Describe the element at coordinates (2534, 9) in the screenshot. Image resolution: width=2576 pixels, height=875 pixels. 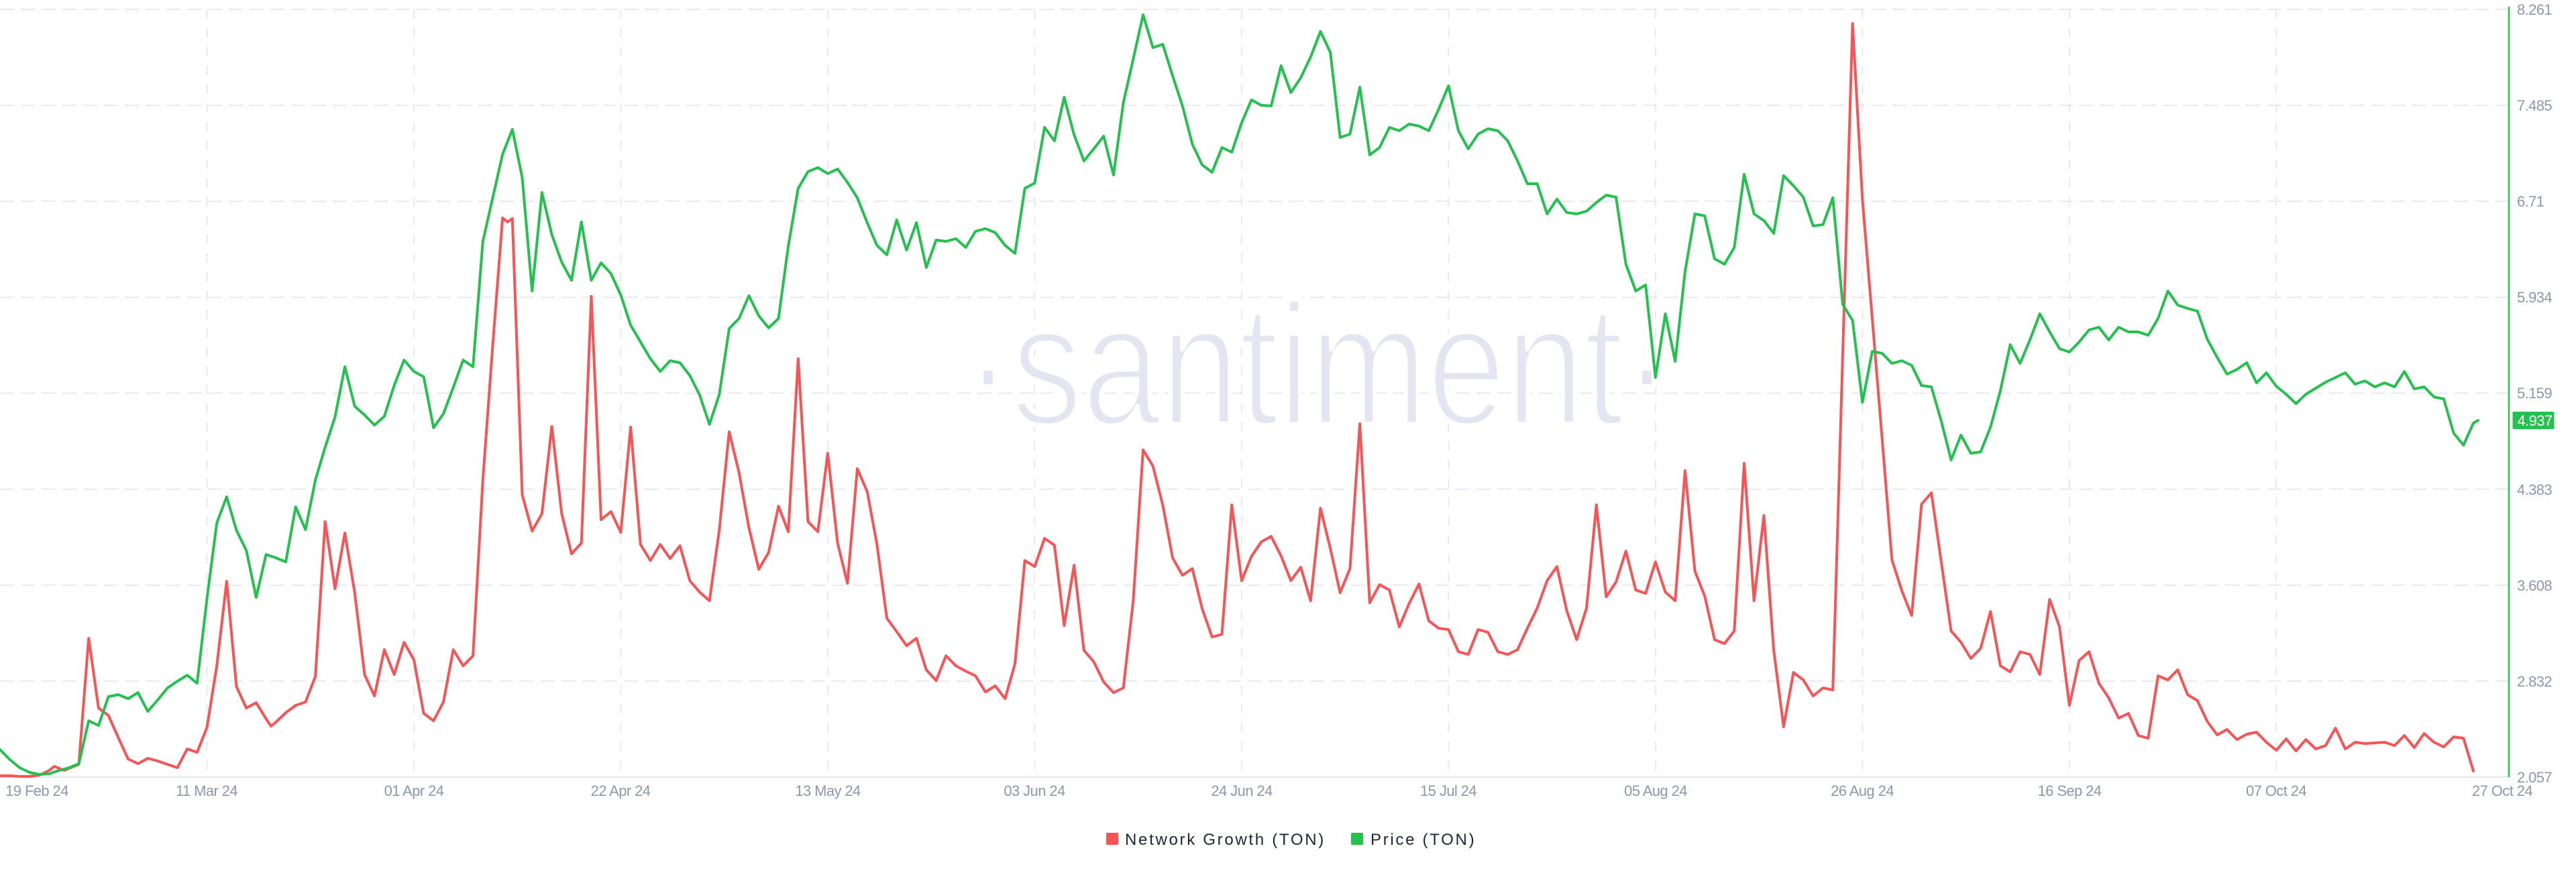
I see `svg-text: 8.261` at that location.